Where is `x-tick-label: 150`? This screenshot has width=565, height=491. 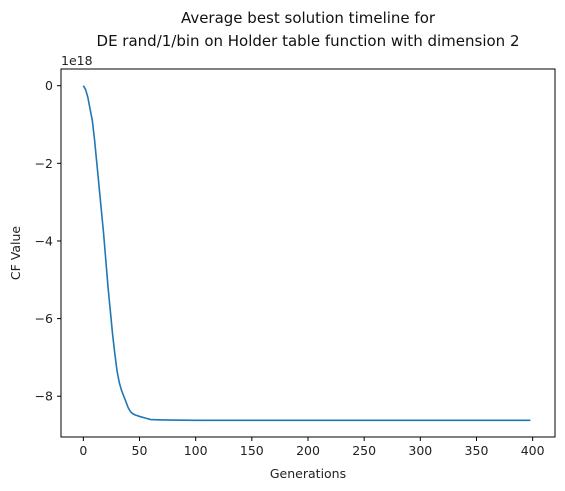
x-tick-label: 150 is located at coordinates (252, 450).